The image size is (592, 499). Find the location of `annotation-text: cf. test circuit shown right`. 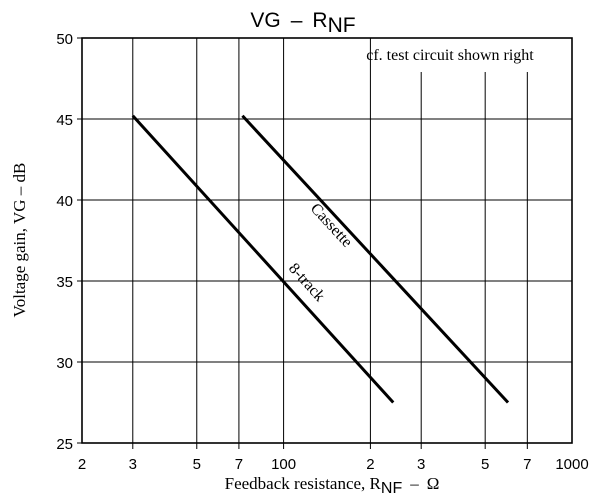

annotation-text: cf. test circuit shown right is located at coordinates (450, 55).